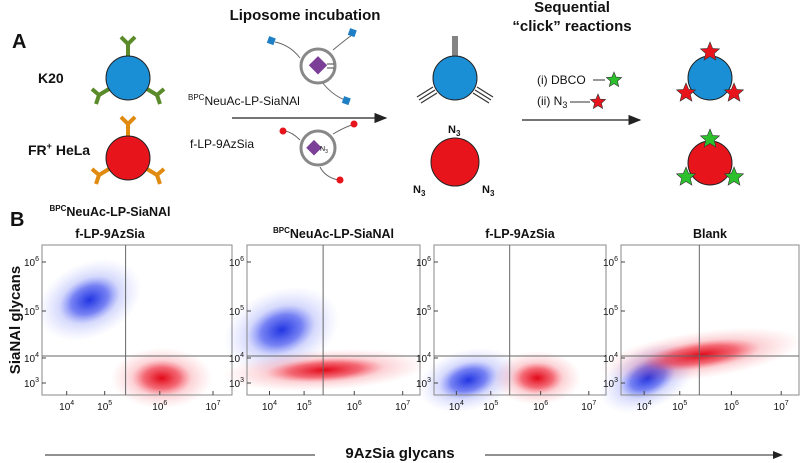 The image size is (800, 463). What do you see at coordinates (244, 100) in the screenshot?
I see `liposome-label: BPCNeuAc-LP-SiaNAl` at bounding box center [244, 100].